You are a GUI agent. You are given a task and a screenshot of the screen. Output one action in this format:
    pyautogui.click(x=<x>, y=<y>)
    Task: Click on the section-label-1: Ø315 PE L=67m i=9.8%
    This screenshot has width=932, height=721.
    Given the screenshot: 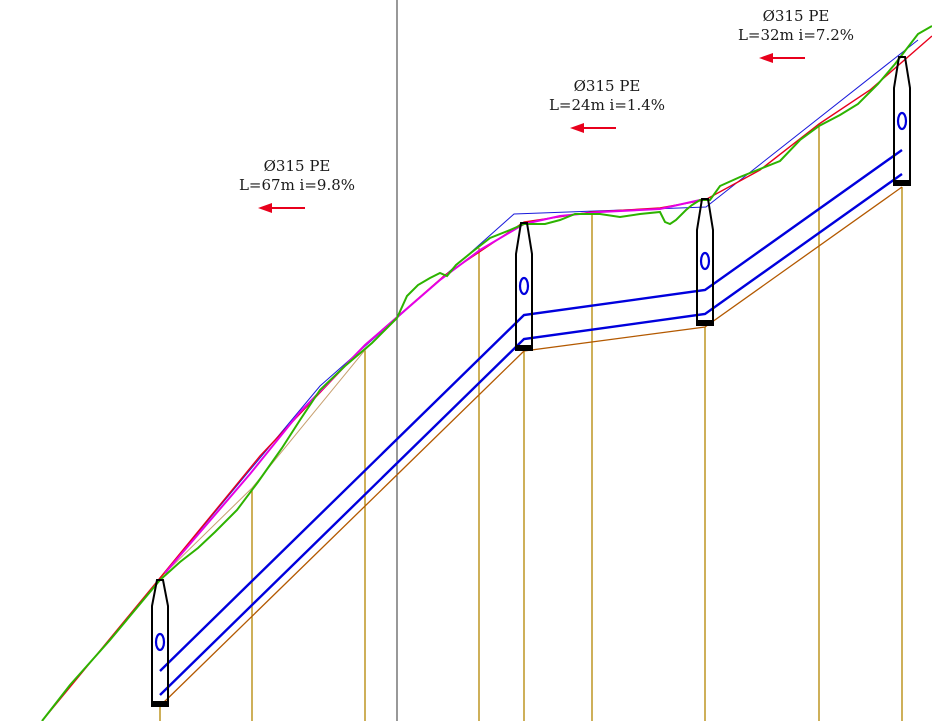 What is the action you would take?
    pyautogui.click(x=297, y=185)
    